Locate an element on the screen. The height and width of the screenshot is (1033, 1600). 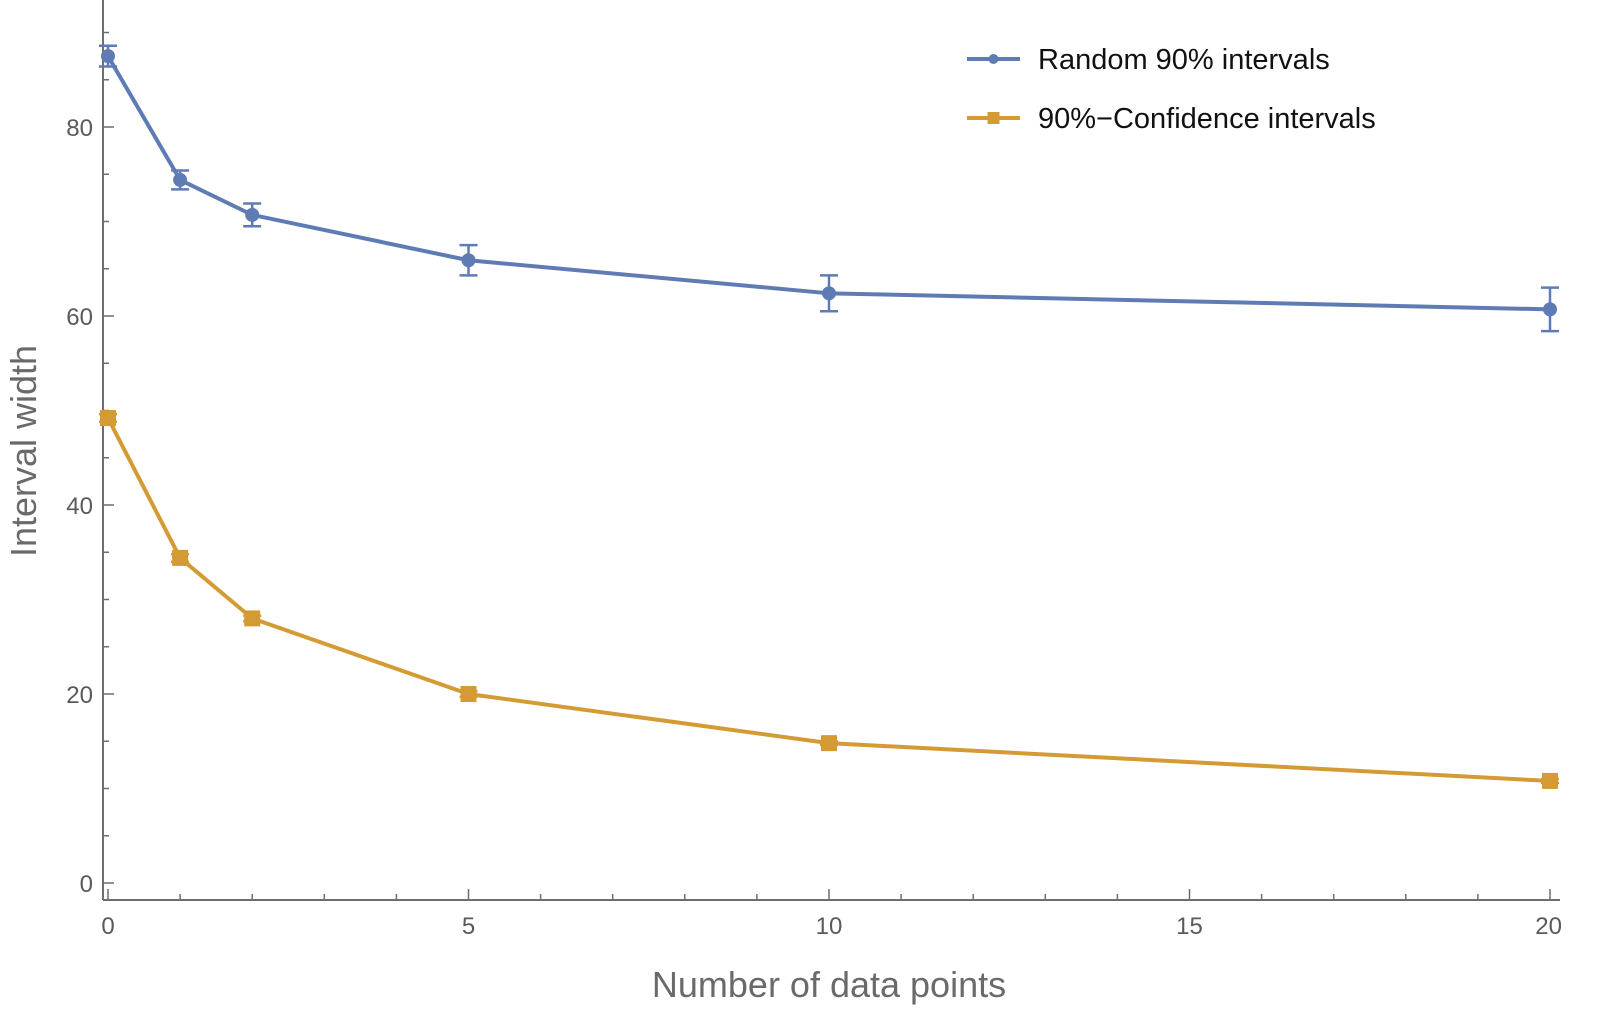
legend-item-random: Random 90% intervals is located at coordinates (1148, 60).